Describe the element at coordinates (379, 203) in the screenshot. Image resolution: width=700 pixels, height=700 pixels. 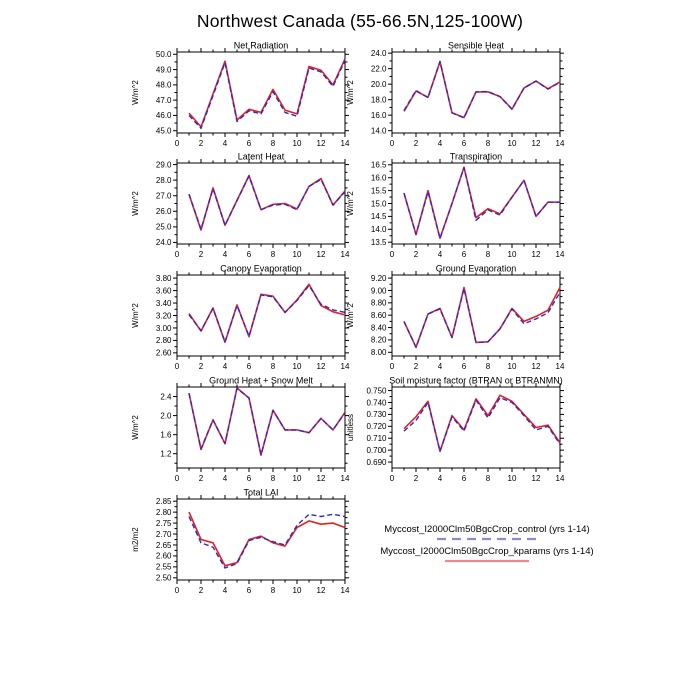
I see `y-tick-label: 15.0` at that location.